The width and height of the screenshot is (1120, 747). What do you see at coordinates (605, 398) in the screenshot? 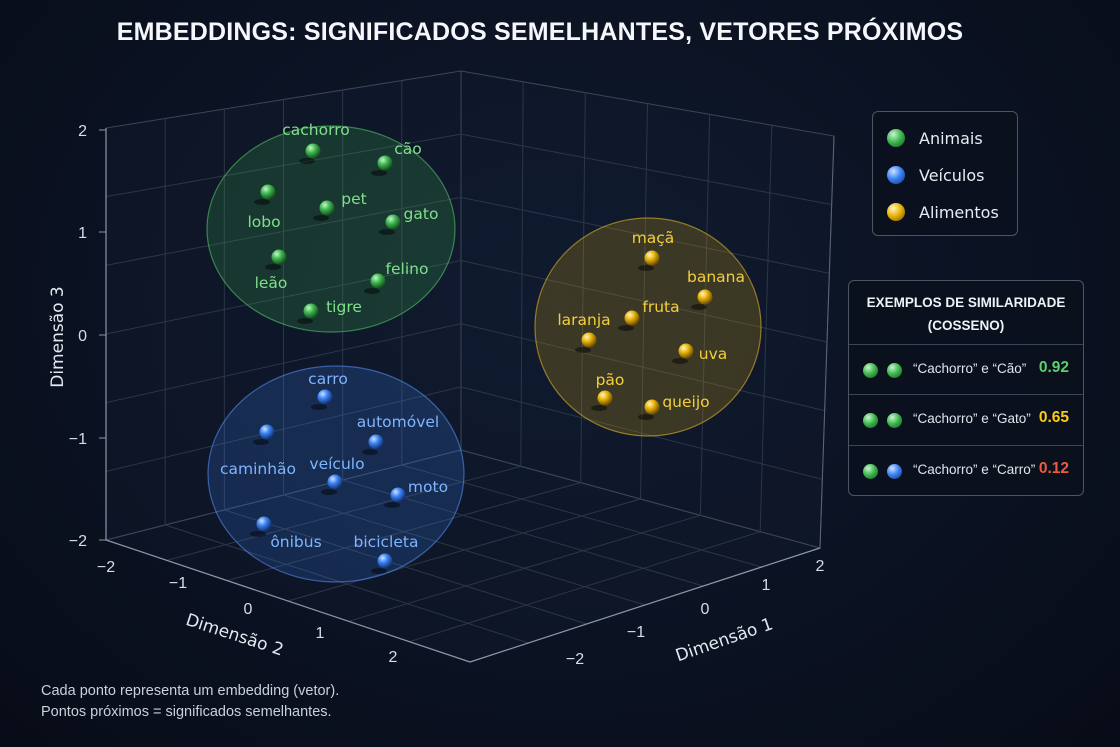
I see `data-point-pão` at bounding box center [605, 398].